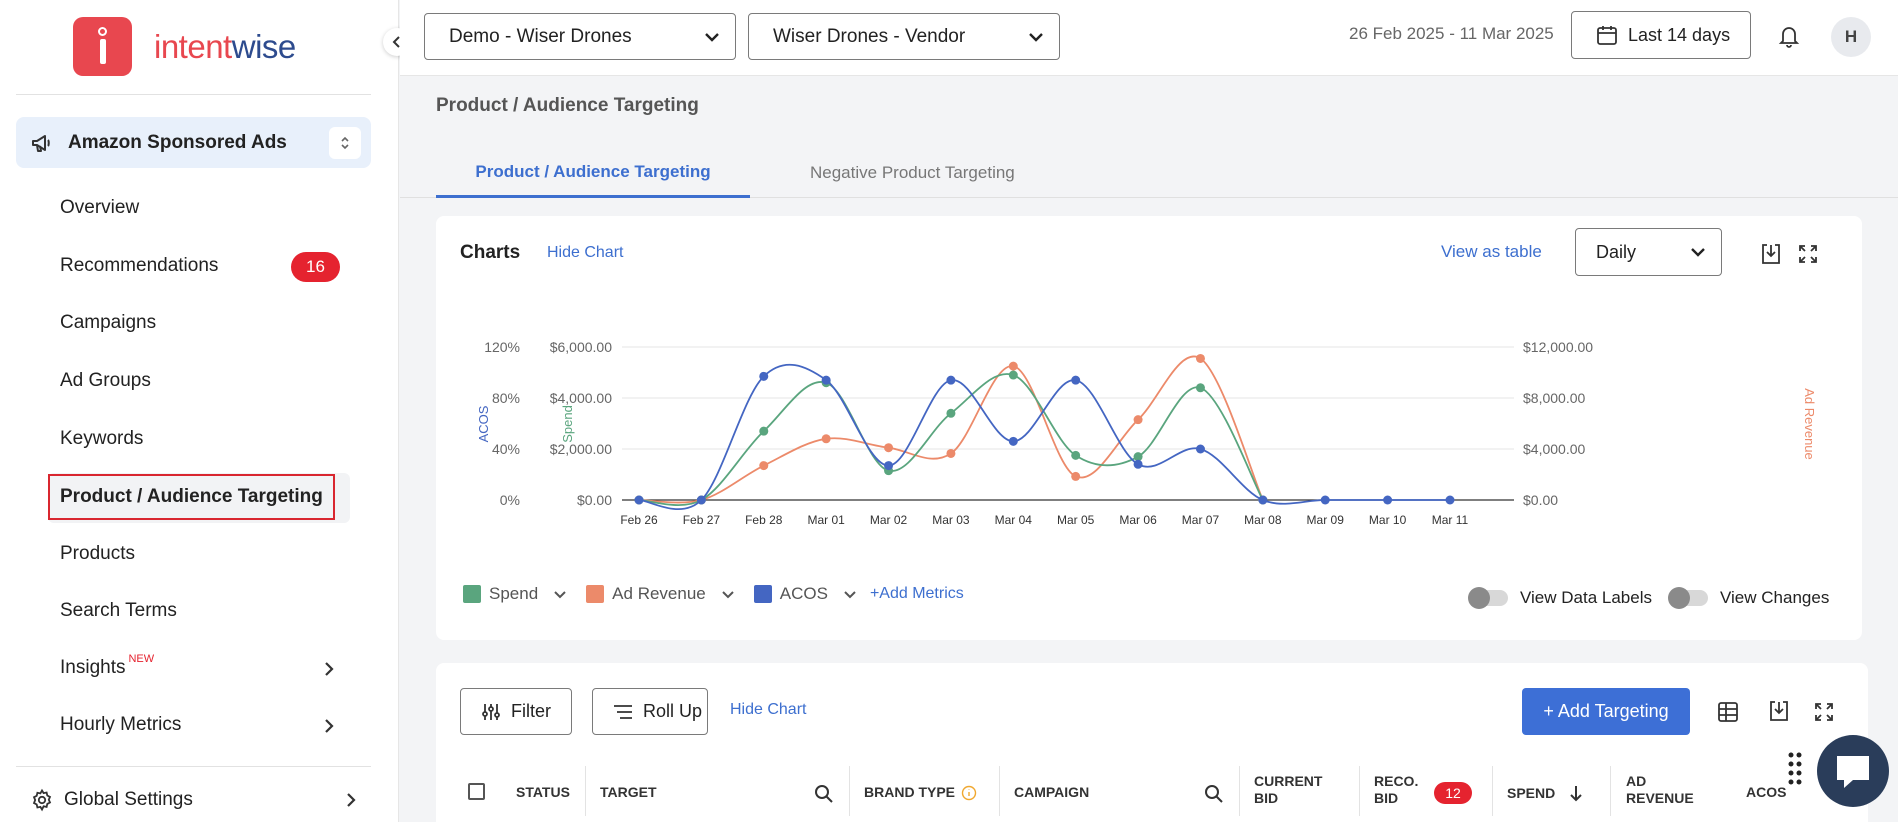  I want to click on filter-button: Filter, so click(516, 711).